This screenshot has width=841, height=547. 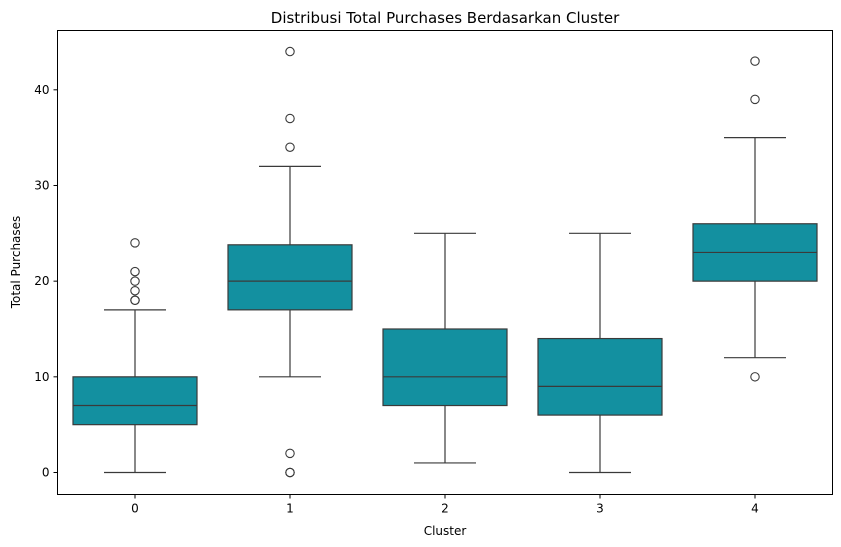 I want to click on y-tick-label: 20, so click(x=41, y=281).